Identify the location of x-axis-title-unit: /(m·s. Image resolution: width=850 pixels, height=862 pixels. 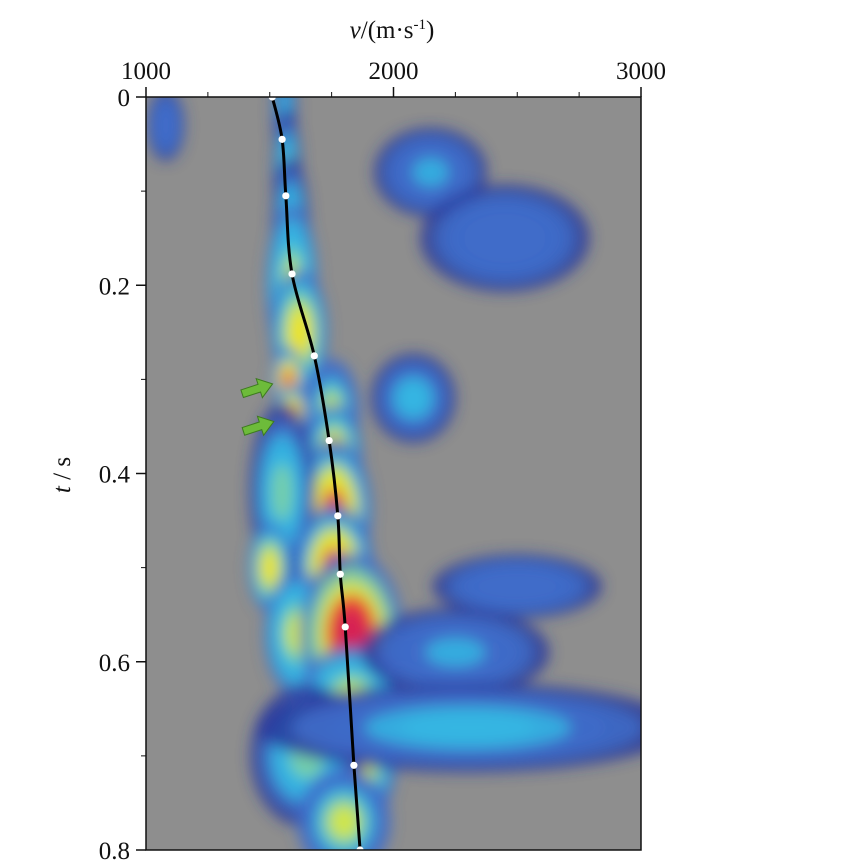
(387, 30).